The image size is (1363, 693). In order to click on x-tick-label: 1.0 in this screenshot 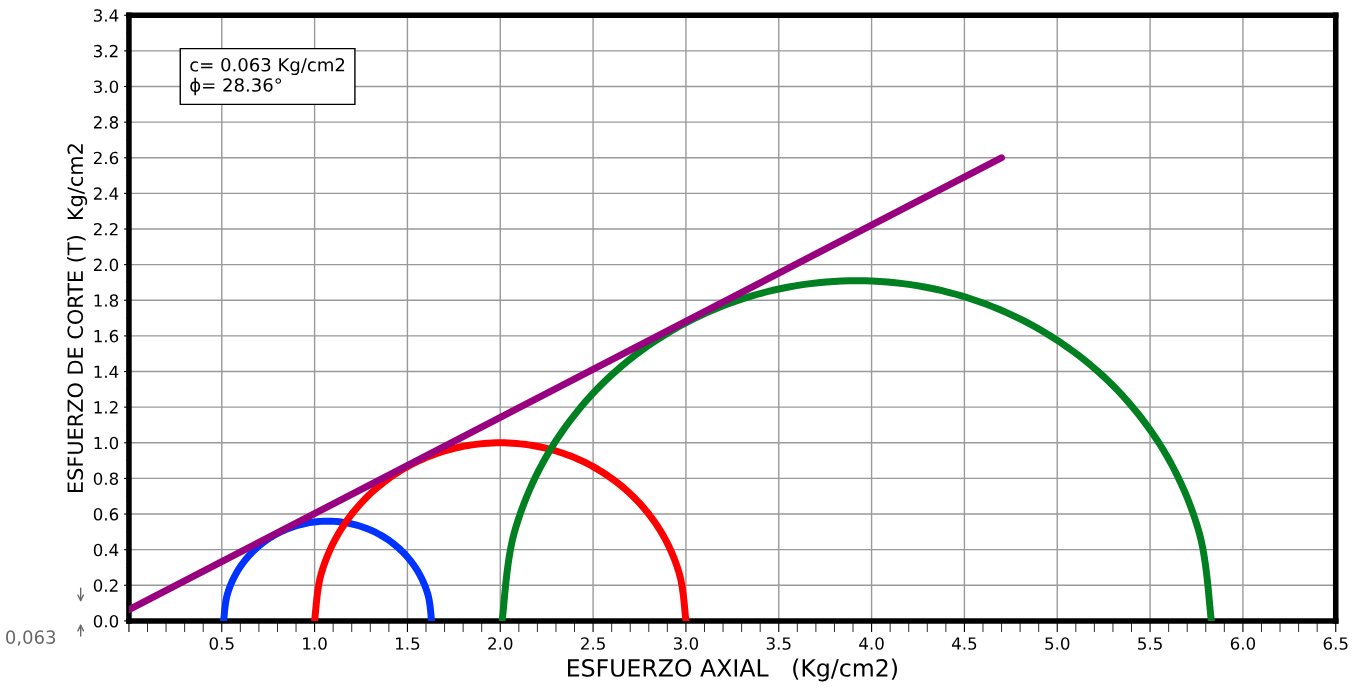, I will do `click(315, 643)`.